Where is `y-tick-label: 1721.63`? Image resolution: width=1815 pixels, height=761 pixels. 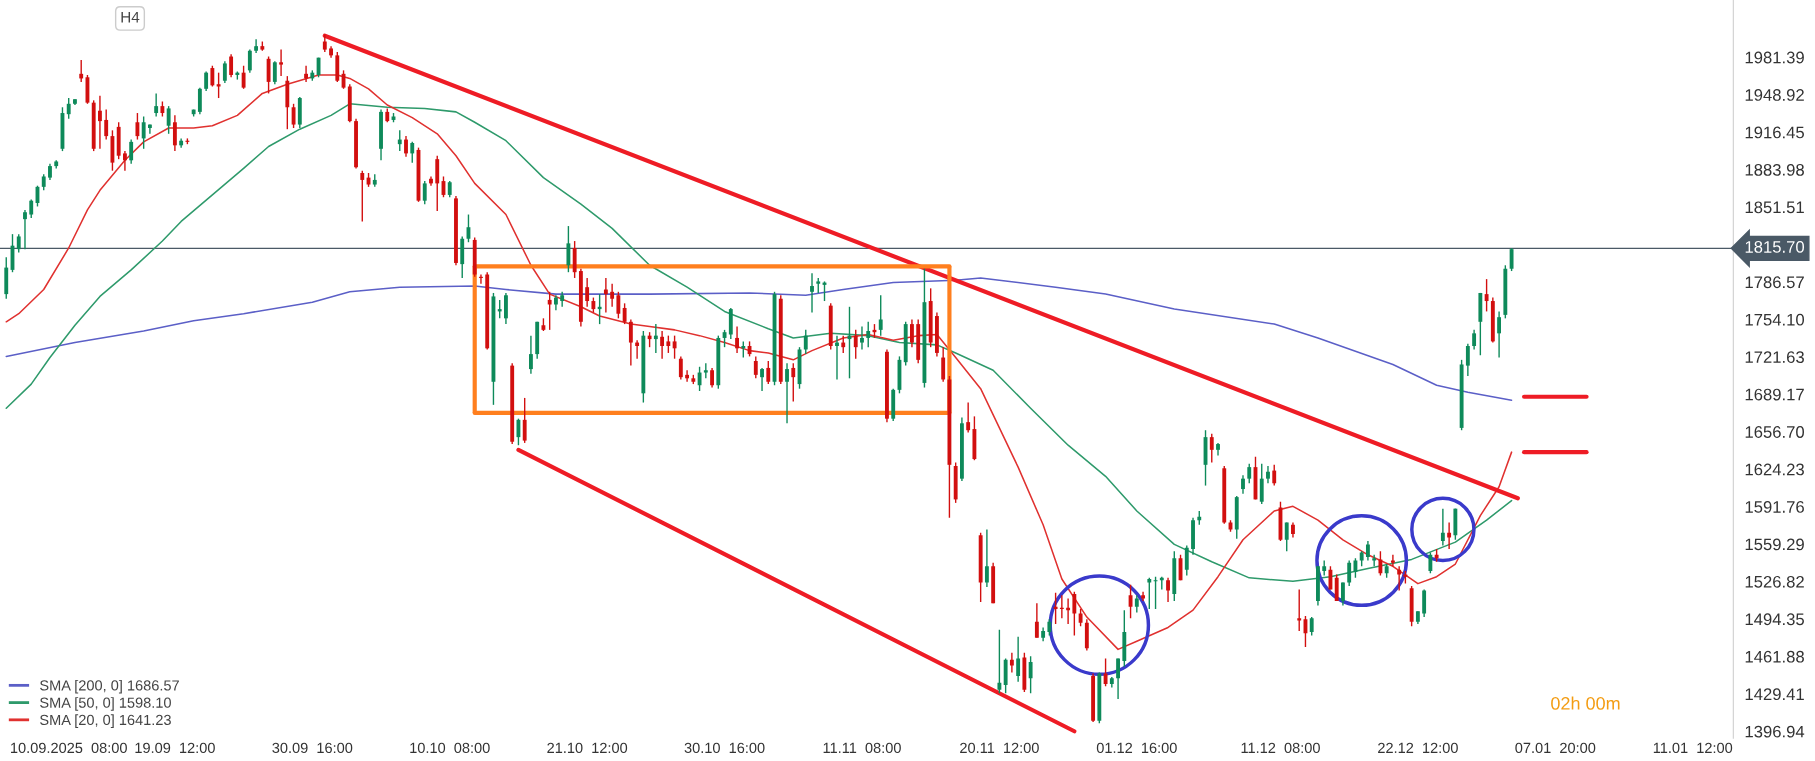
y-tick-label: 1721.63 is located at coordinates (1774, 357).